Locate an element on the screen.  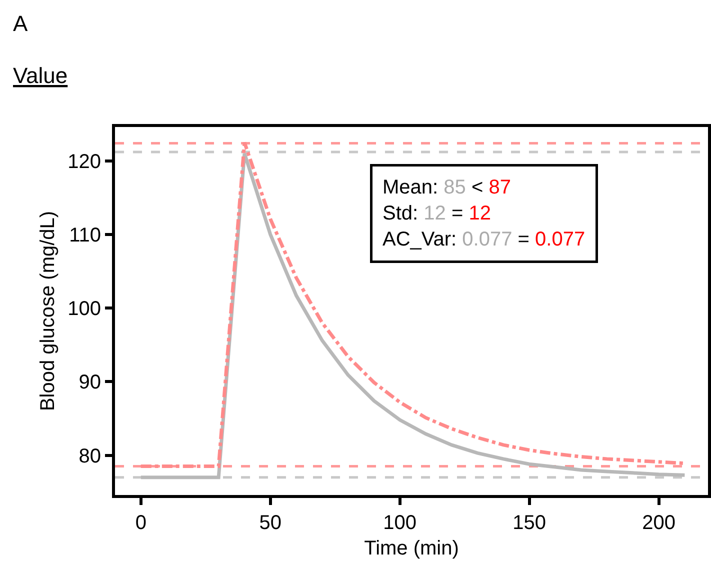
x-tick-label: 200 is located at coordinates (659, 523).